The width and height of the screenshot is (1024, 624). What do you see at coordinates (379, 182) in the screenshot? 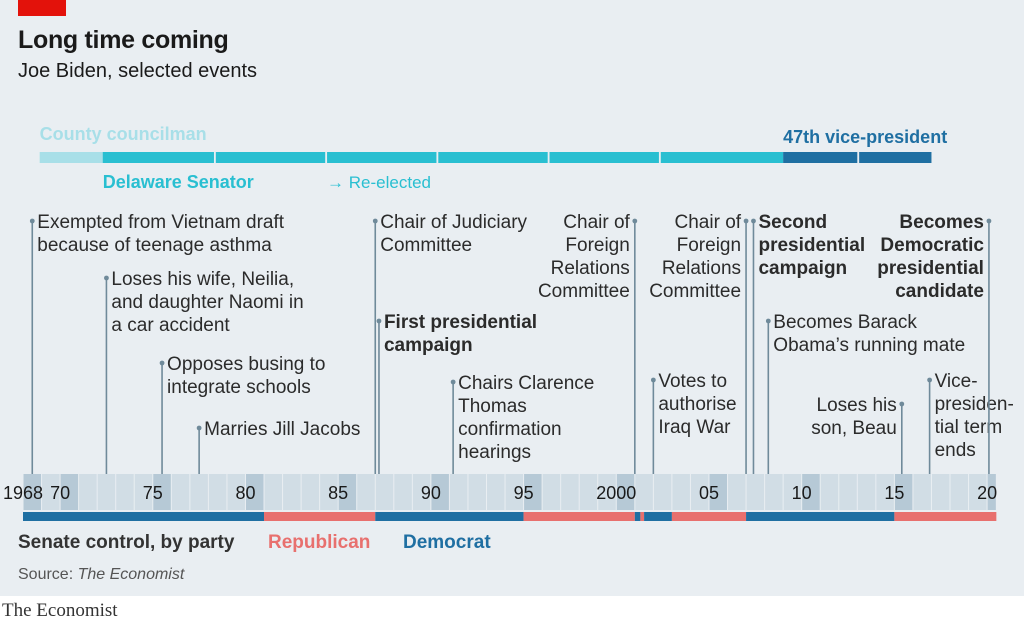
I see `re-elected-note: → Re-elected` at bounding box center [379, 182].